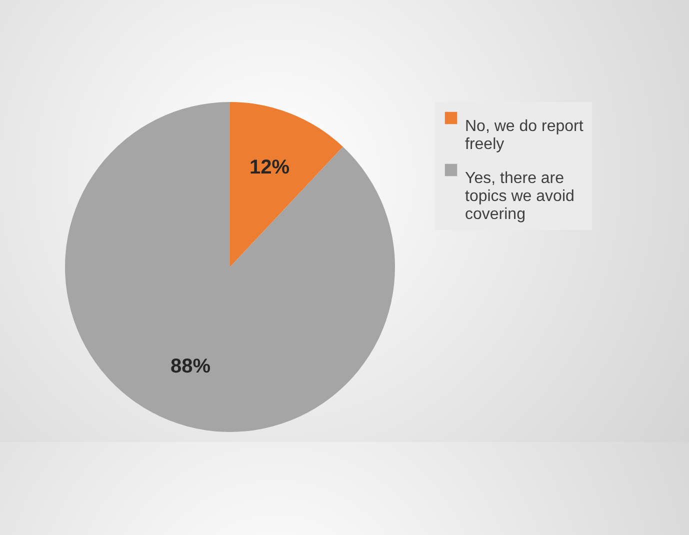 The height and width of the screenshot is (535, 689). Describe the element at coordinates (524, 135) in the screenshot. I see `legend-label: No, we do report freely` at that location.